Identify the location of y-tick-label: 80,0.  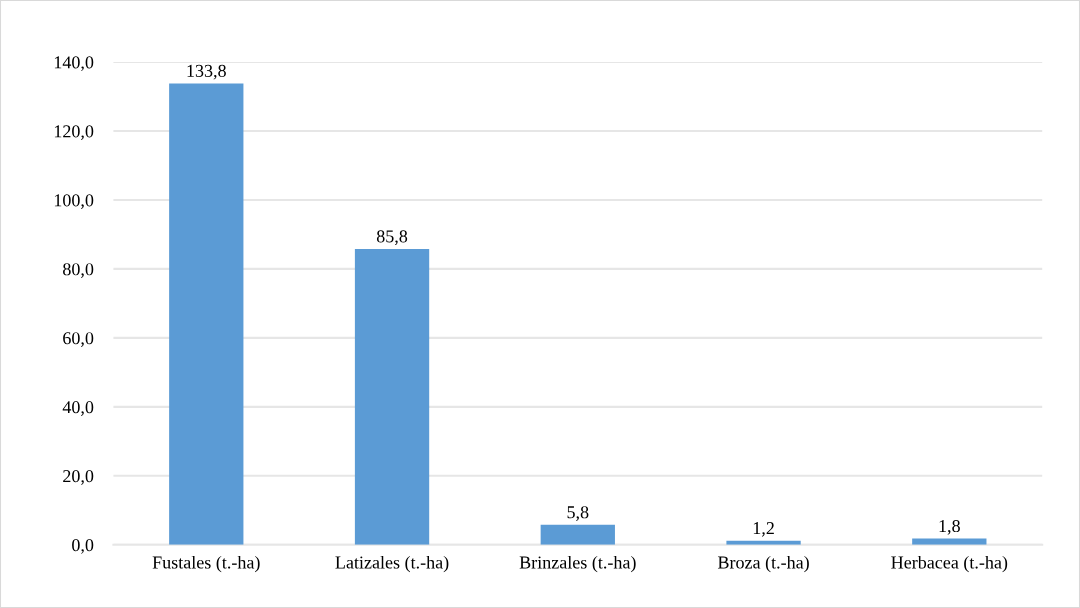
(78, 270).